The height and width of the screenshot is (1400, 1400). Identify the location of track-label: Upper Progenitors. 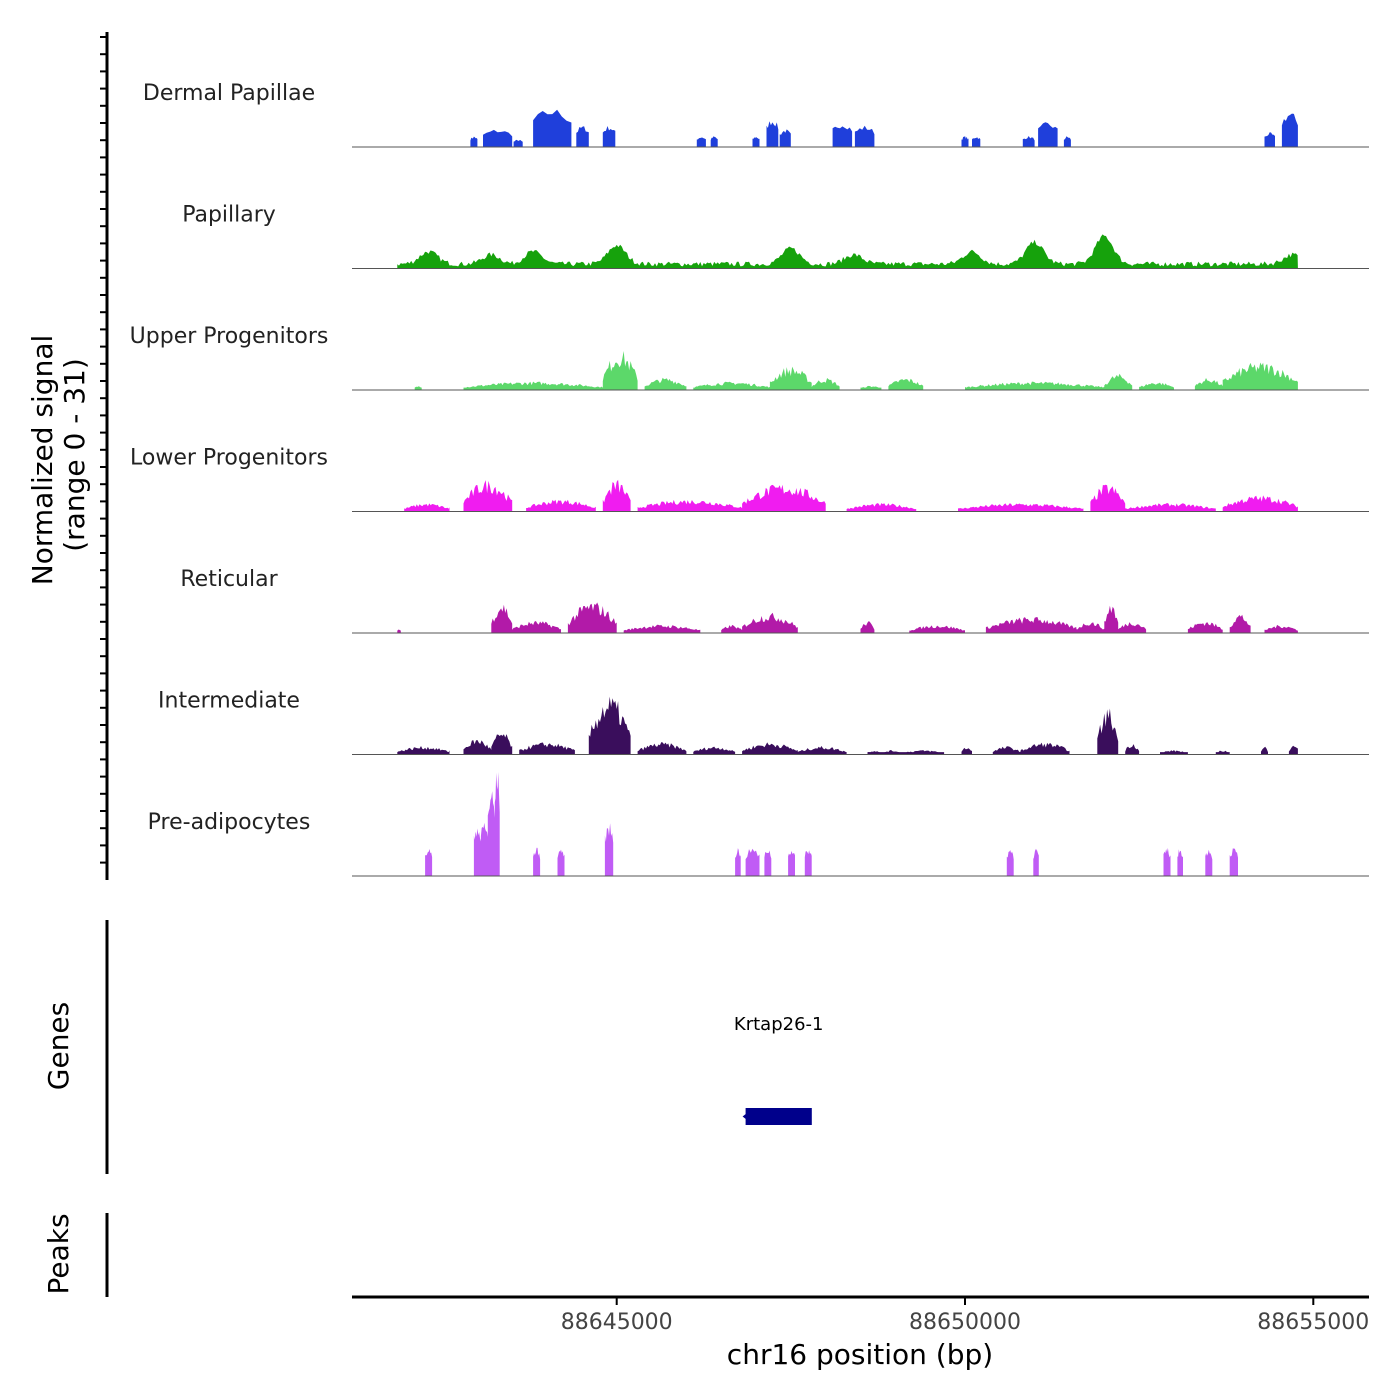
(229, 336).